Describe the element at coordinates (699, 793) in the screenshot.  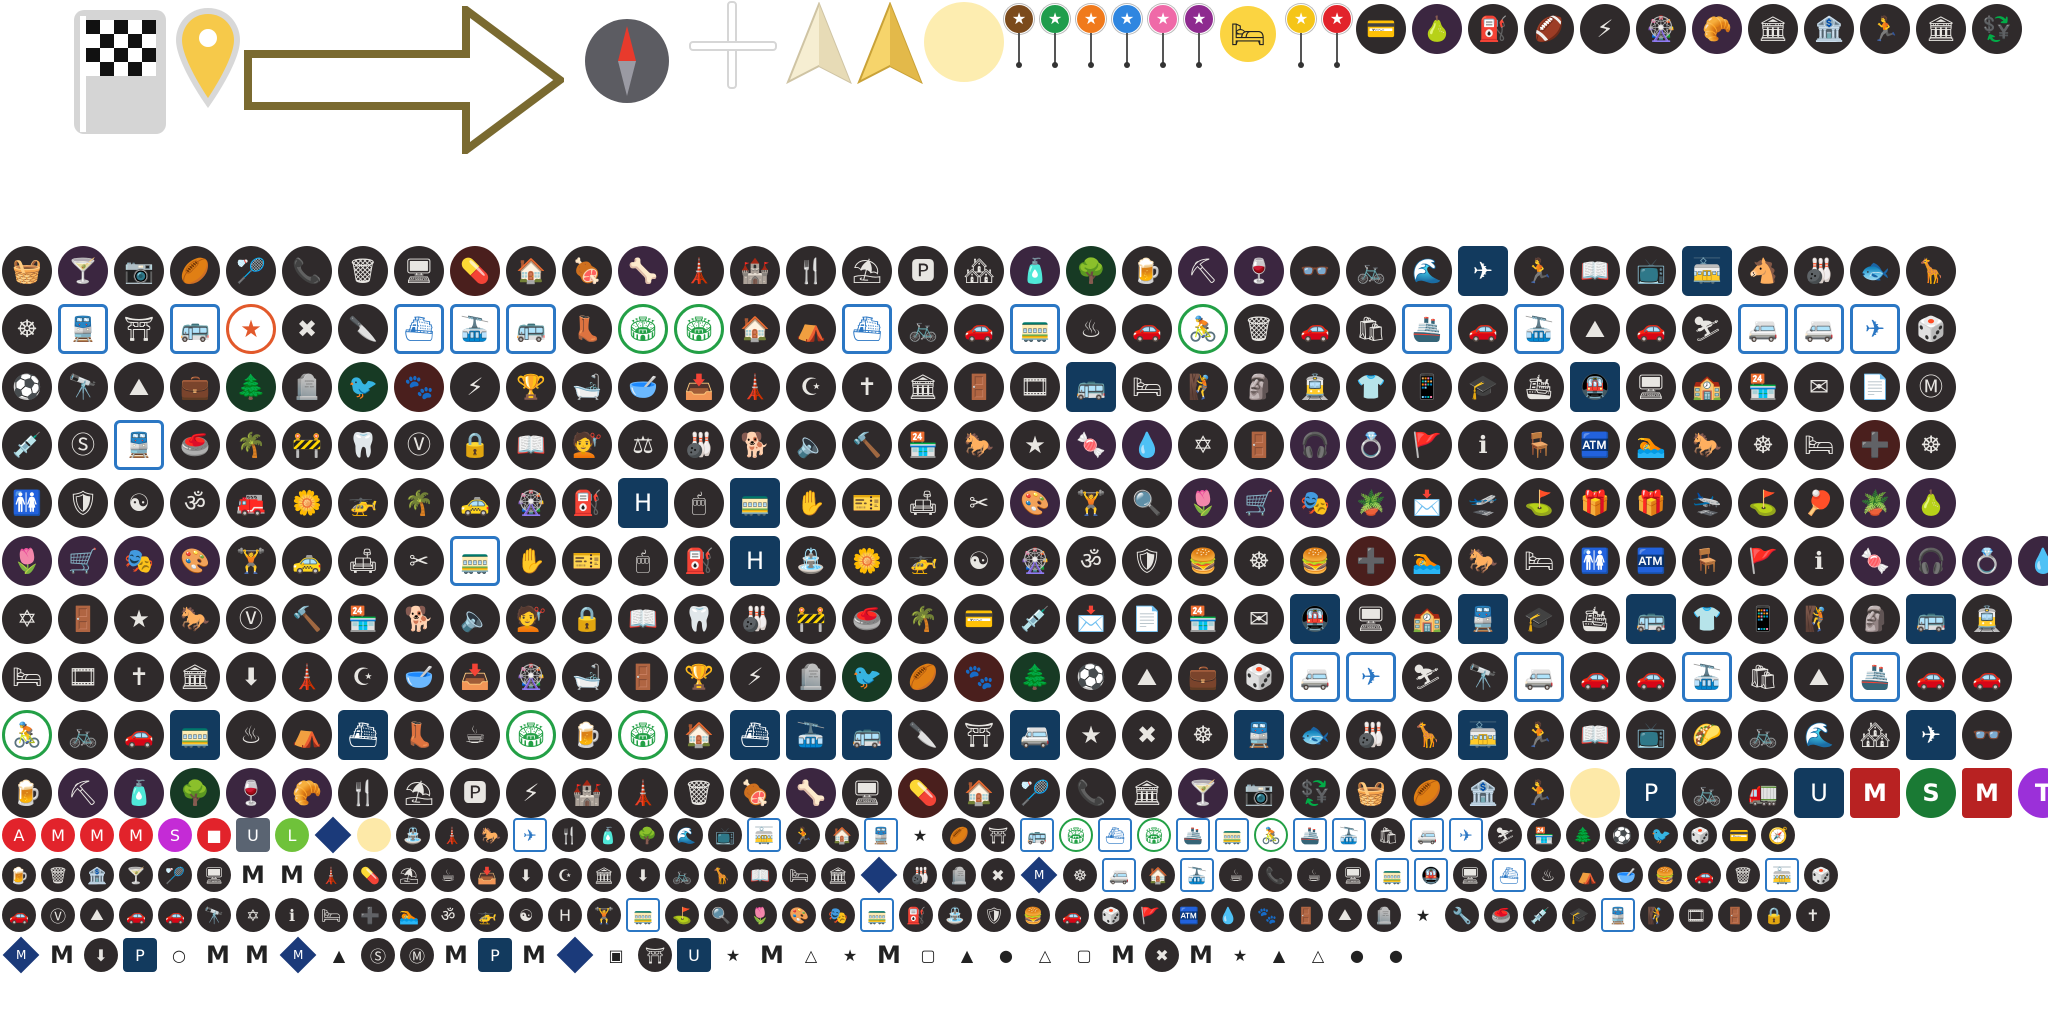
I see `poi-icon: 🗑` at that location.